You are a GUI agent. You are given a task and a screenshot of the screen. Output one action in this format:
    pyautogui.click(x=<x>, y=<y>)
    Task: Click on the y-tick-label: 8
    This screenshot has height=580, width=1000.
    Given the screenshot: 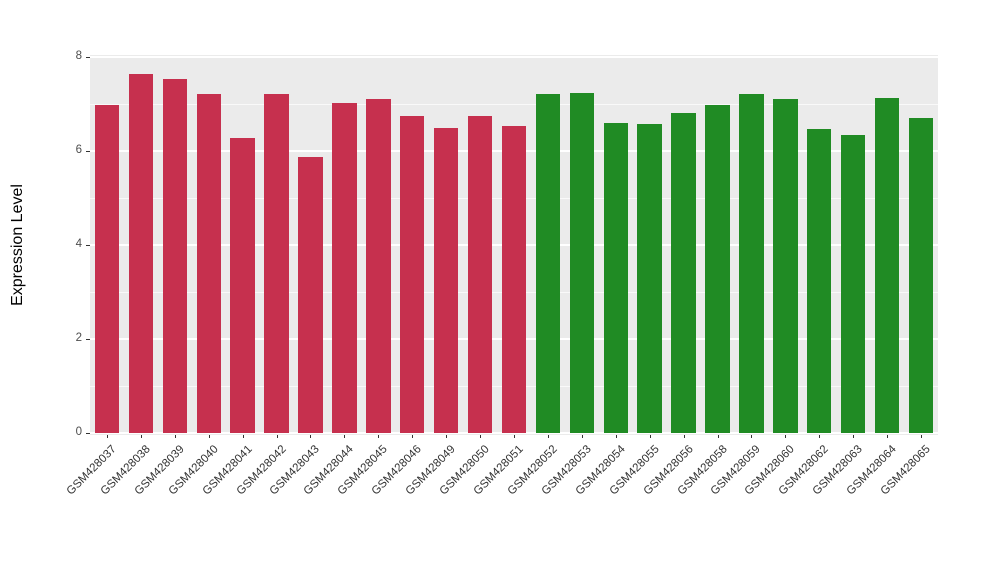 What is the action you would take?
    pyautogui.click(x=78, y=56)
    